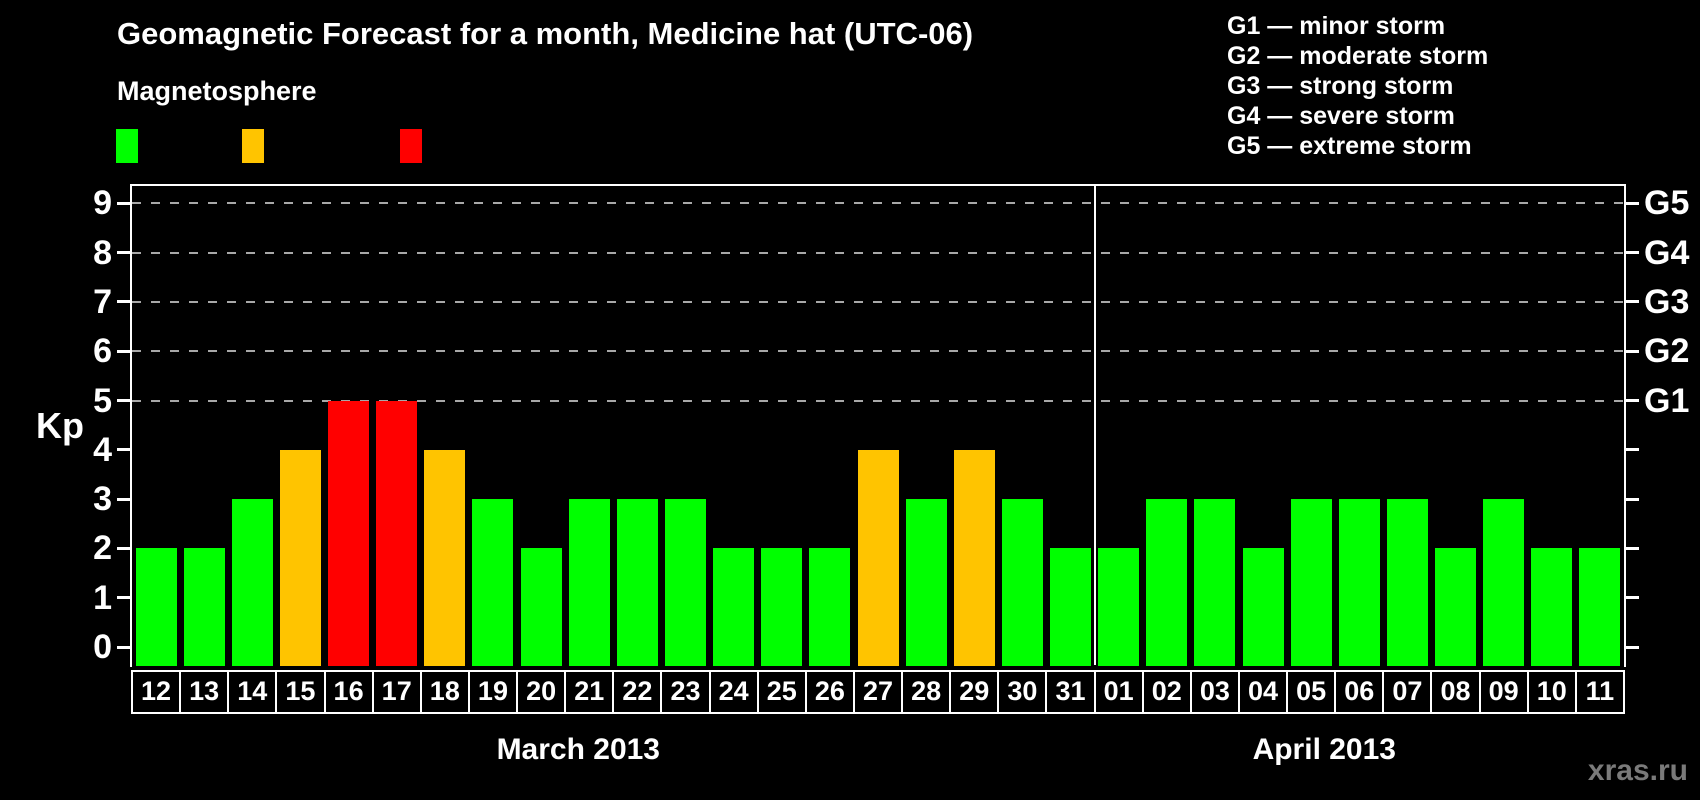 The height and width of the screenshot is (800, 1700). Describe the element at coordinates (1407, 692) in the screenshot. I see `day-label: 07` at that location.